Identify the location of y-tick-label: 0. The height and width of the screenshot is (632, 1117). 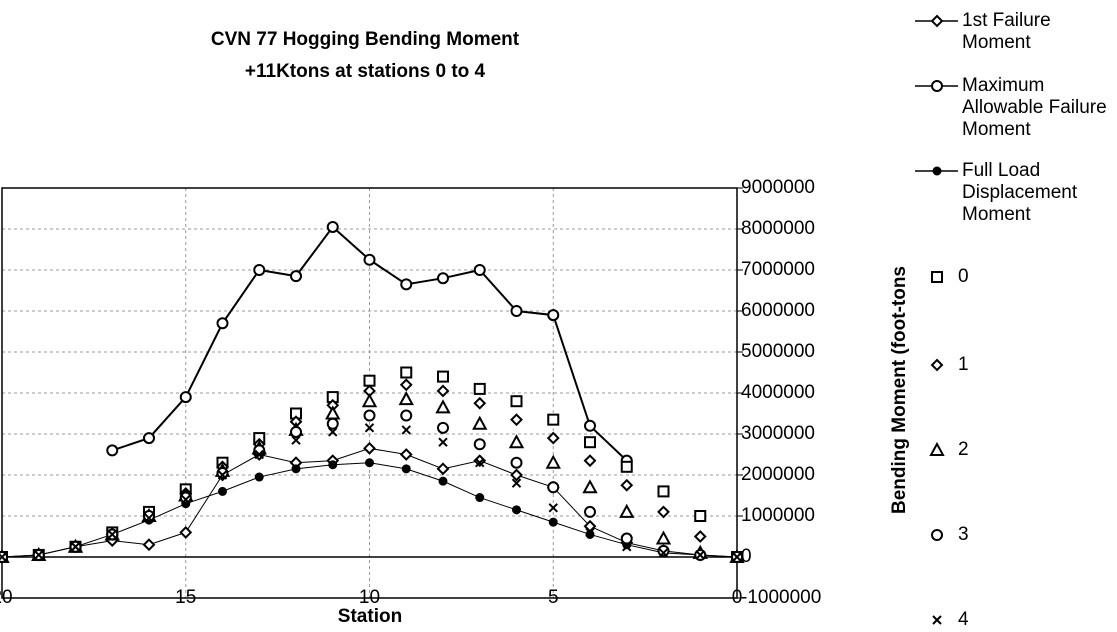
(746, 556).